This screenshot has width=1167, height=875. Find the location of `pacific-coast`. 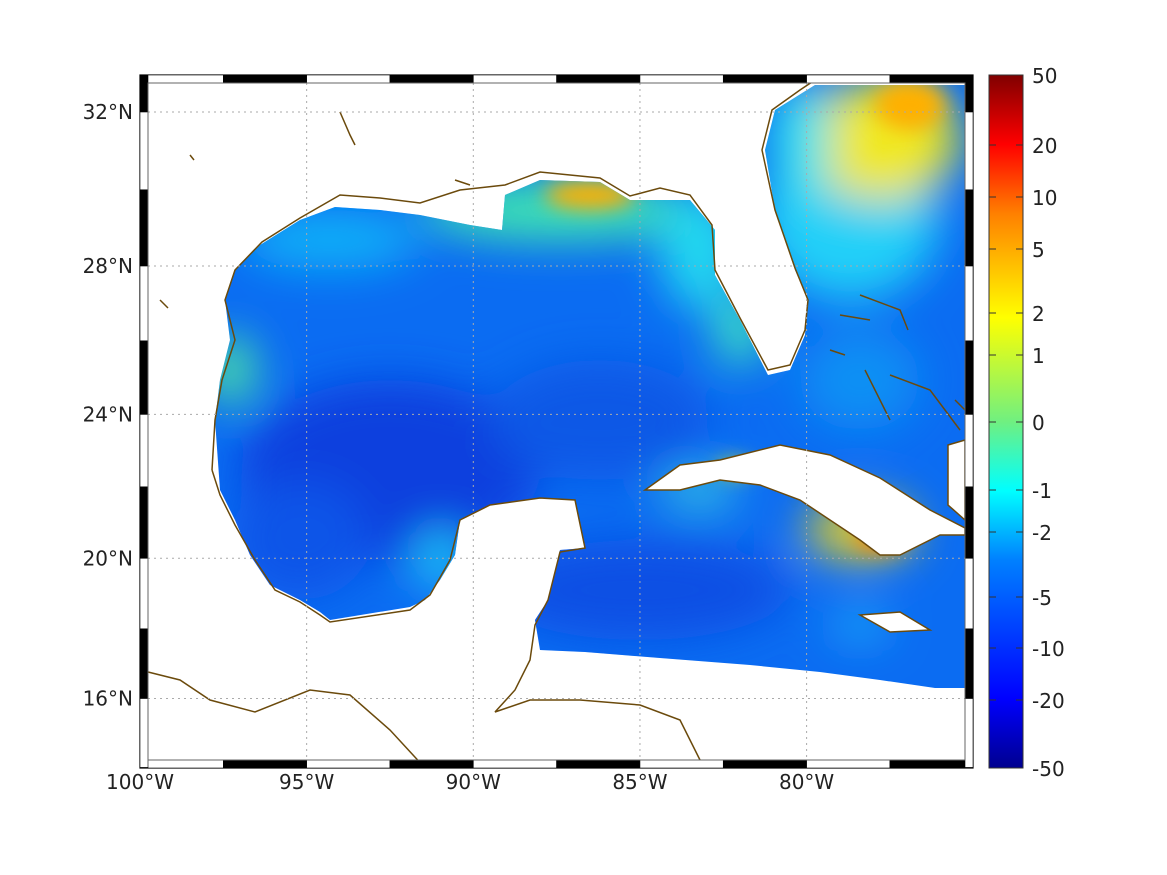

pacific-coast is located at coordinates (282, 719).